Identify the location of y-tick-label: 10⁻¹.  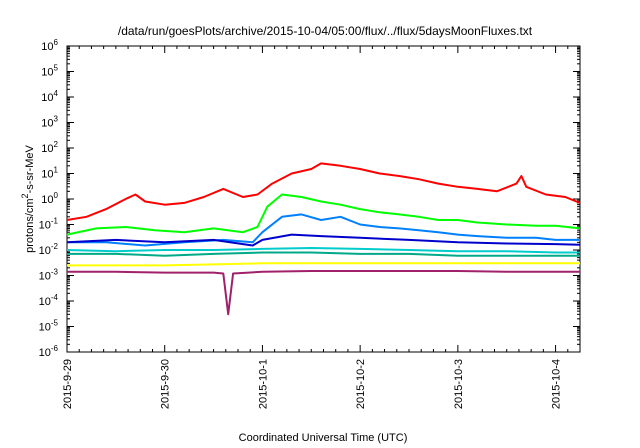
(49, 224).